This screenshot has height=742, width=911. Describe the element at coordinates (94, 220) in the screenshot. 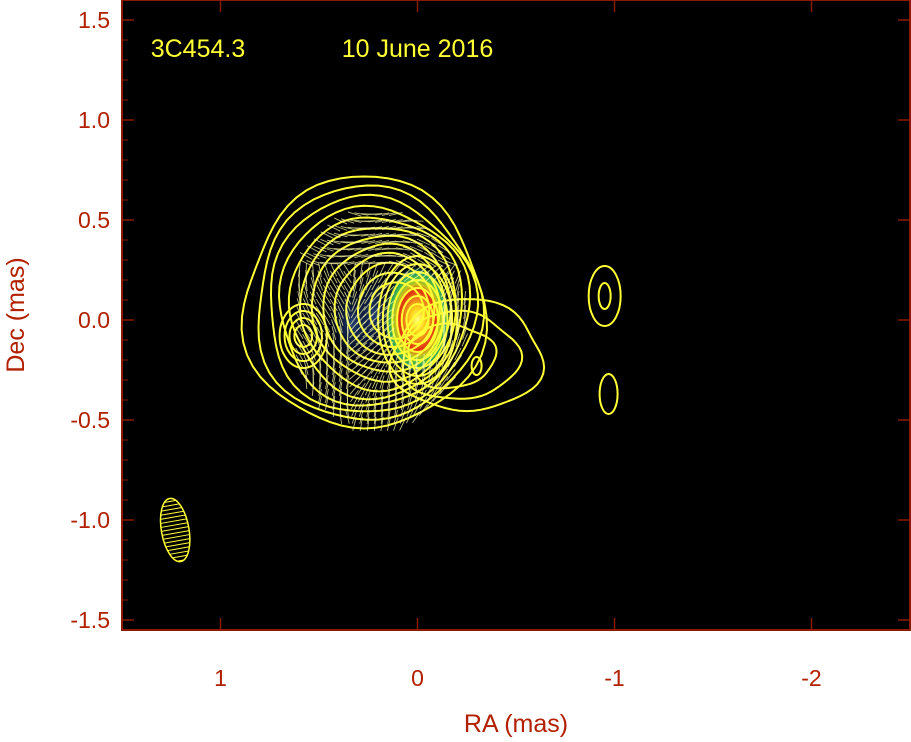

I see `y-tick-label: 0.5` at that location.